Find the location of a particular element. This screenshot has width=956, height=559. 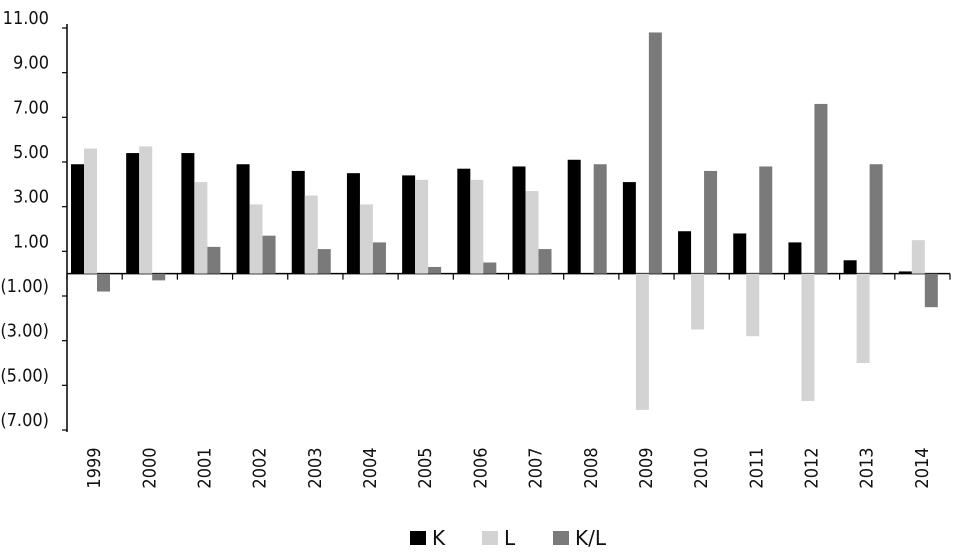

y-tick-label: 3.00 is located at coordinates (31, 197).